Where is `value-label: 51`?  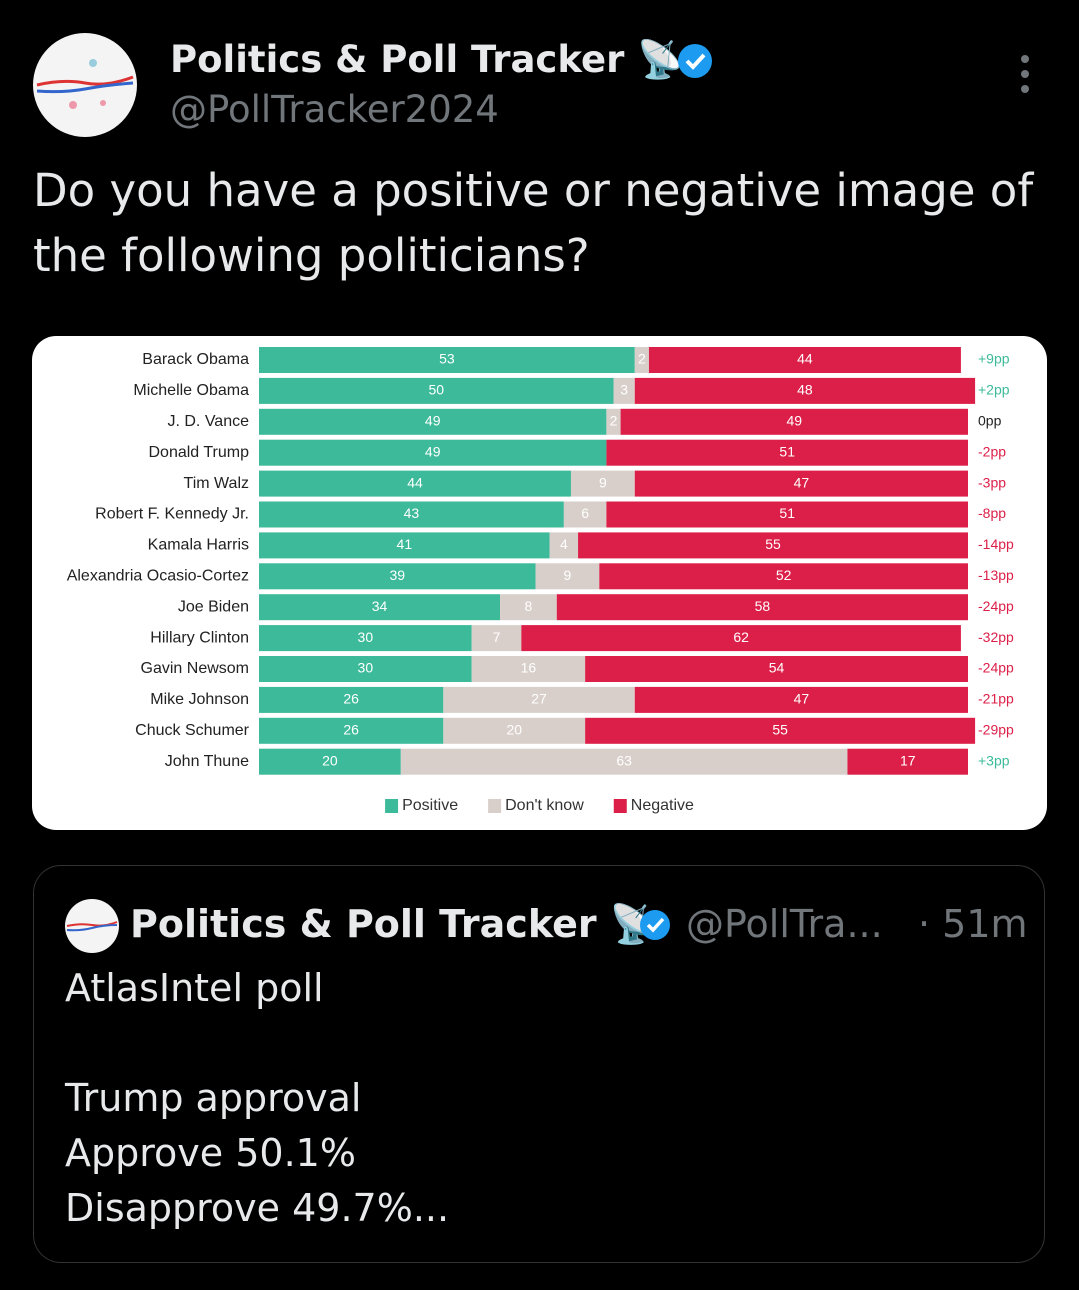
value-label: 51 is located at coordinates (787, 513).